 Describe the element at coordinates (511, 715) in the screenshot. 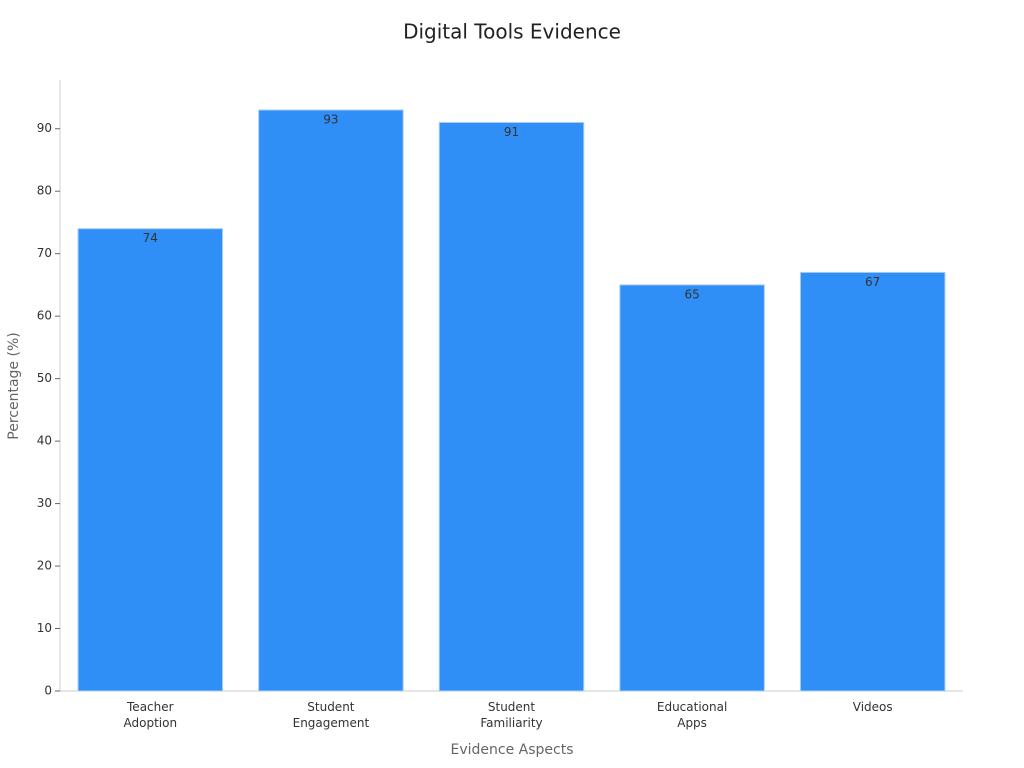

I see `x-tick-label: Student Familiarity` at that location.